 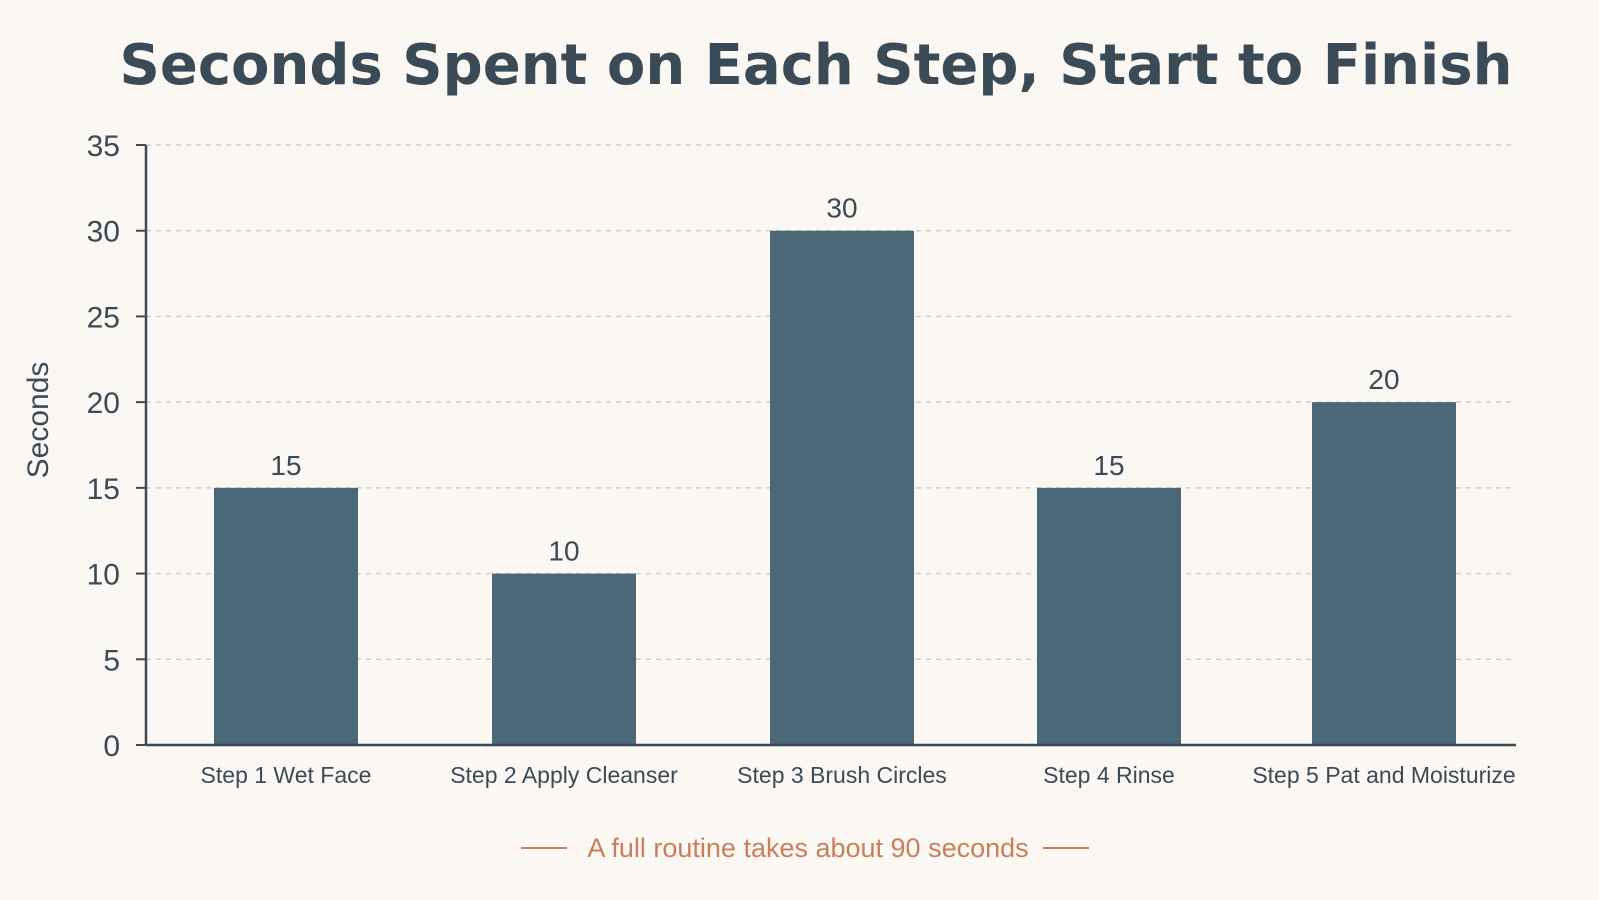 I want to click on value-label: 10, so click(x=563, y=551).